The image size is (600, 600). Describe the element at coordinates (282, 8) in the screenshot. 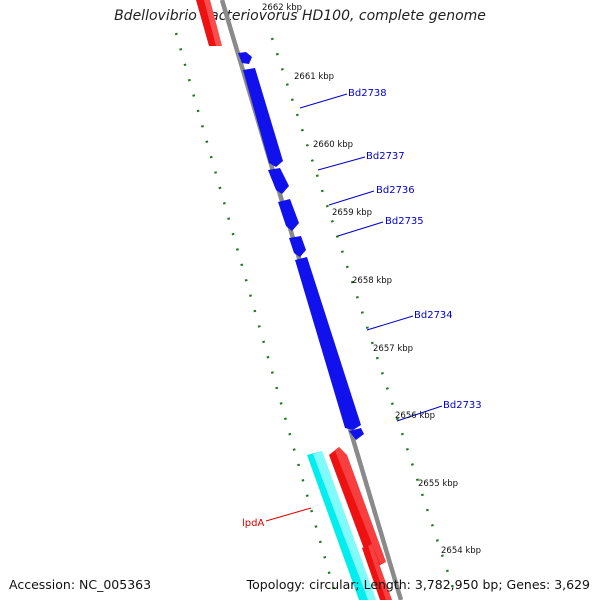

I see `tick-label-2662: 2662 kbp` at that location.